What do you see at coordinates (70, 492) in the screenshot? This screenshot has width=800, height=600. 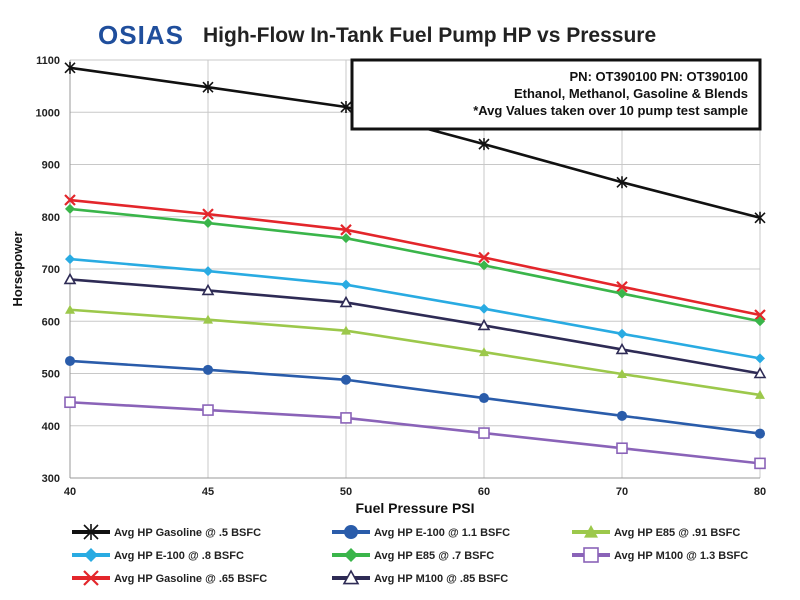 I see `x-tick-label: 40` at bounding box center [70, 492].